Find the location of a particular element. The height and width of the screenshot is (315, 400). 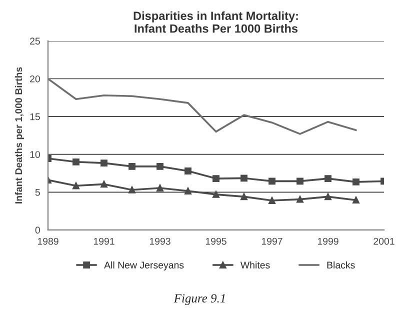

y-tick-label: 20 is located at coordinates (35, 78).